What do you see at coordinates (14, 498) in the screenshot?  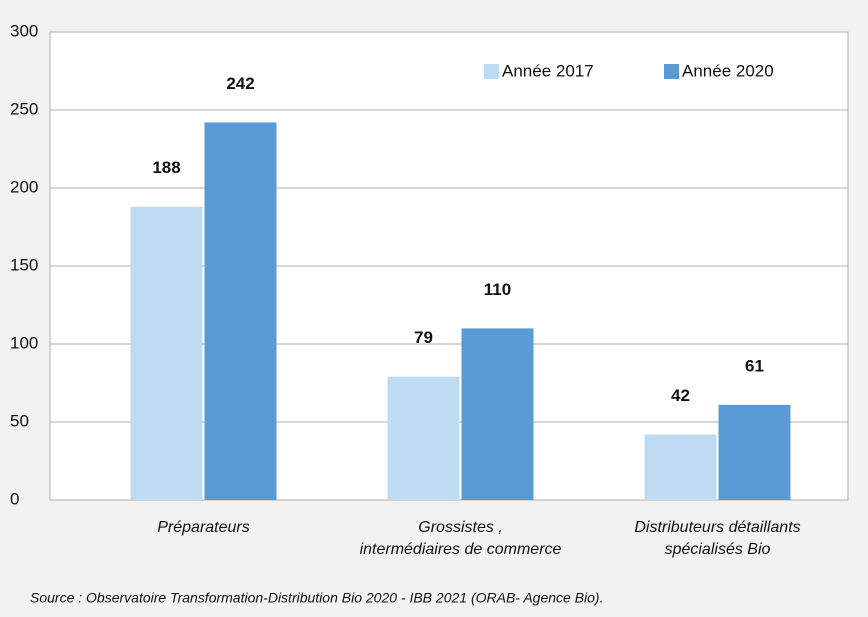 I see `y-tick-label: 0` at bounding box center [14, 498].